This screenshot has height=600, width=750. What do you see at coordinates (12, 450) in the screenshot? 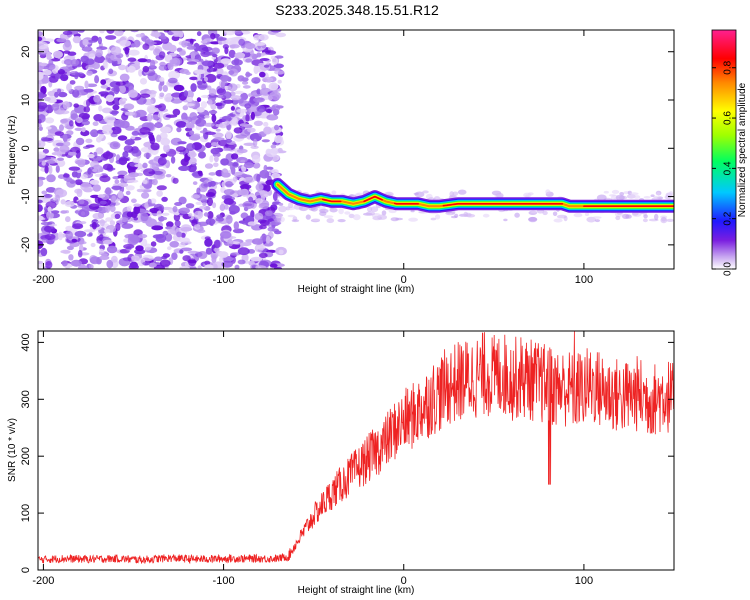
I see `snr-y-label: SNR (10 * v/v)` at bounding box center [12, 450].